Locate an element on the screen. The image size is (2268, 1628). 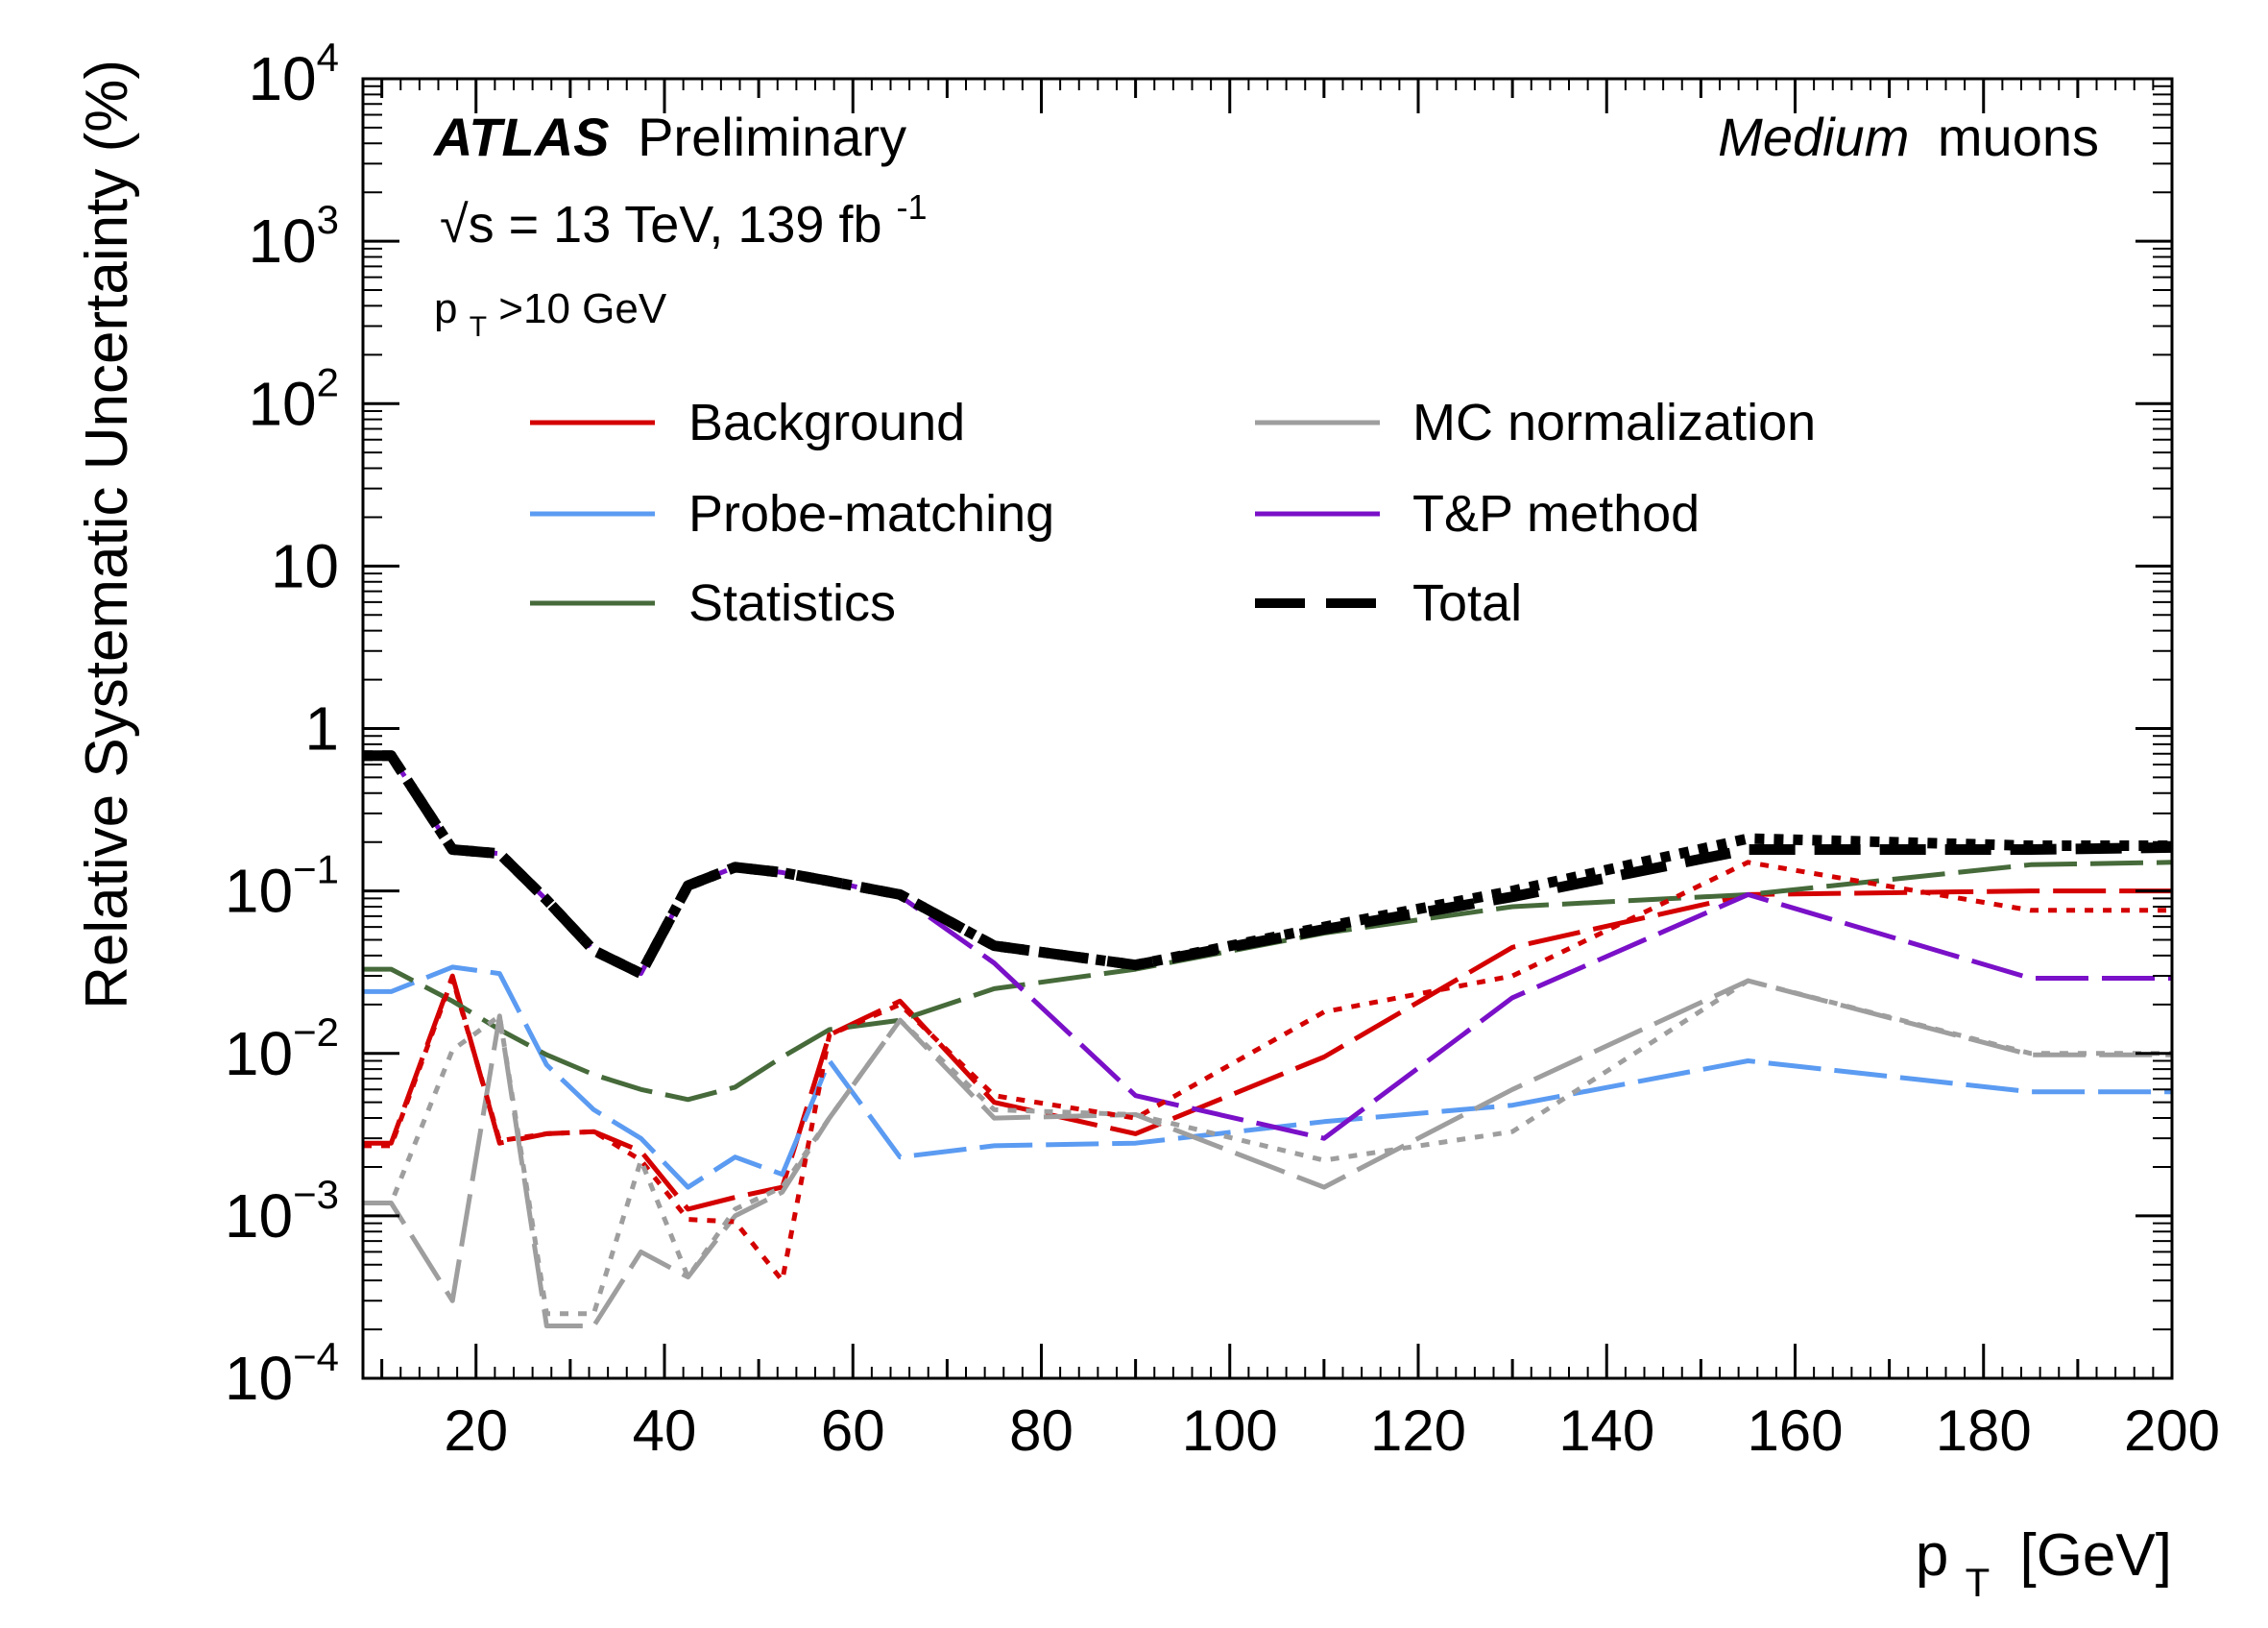
pt-cut-p: p is located at coordinates (445, 308).